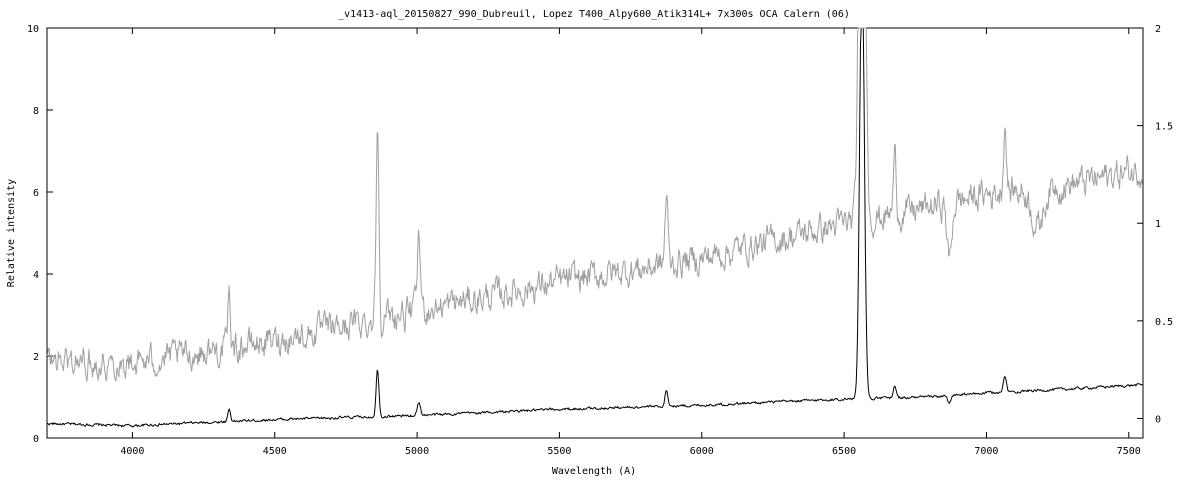 The height and width of the screenshot is (484, 1200). What do you see at coordinates (559, 451) in the screenshot?
I see `x-tick-label: 5500` at bounding box center [559, 451].